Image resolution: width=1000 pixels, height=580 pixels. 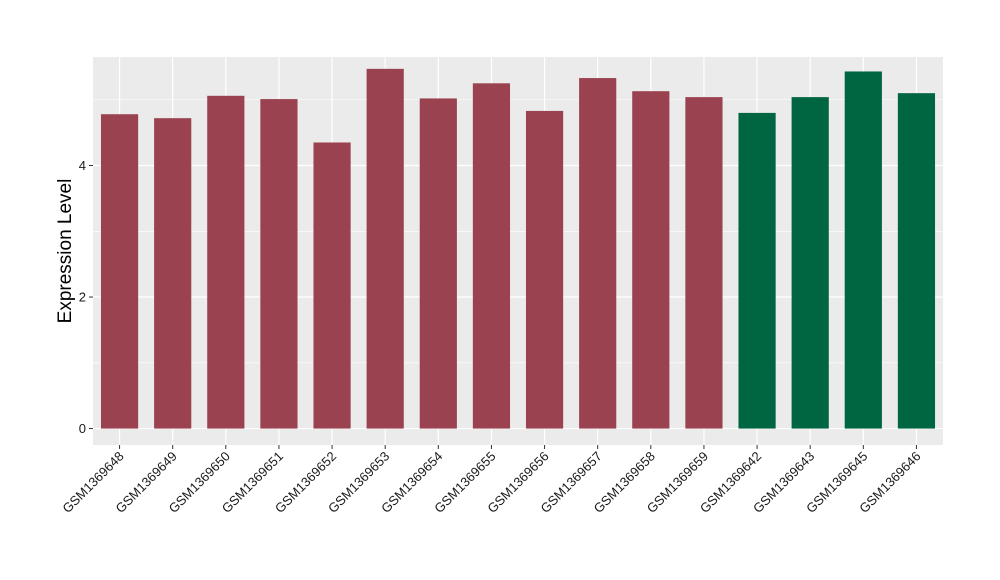 I want to click on y-tick-label: 4, so click(x=82, y=165).